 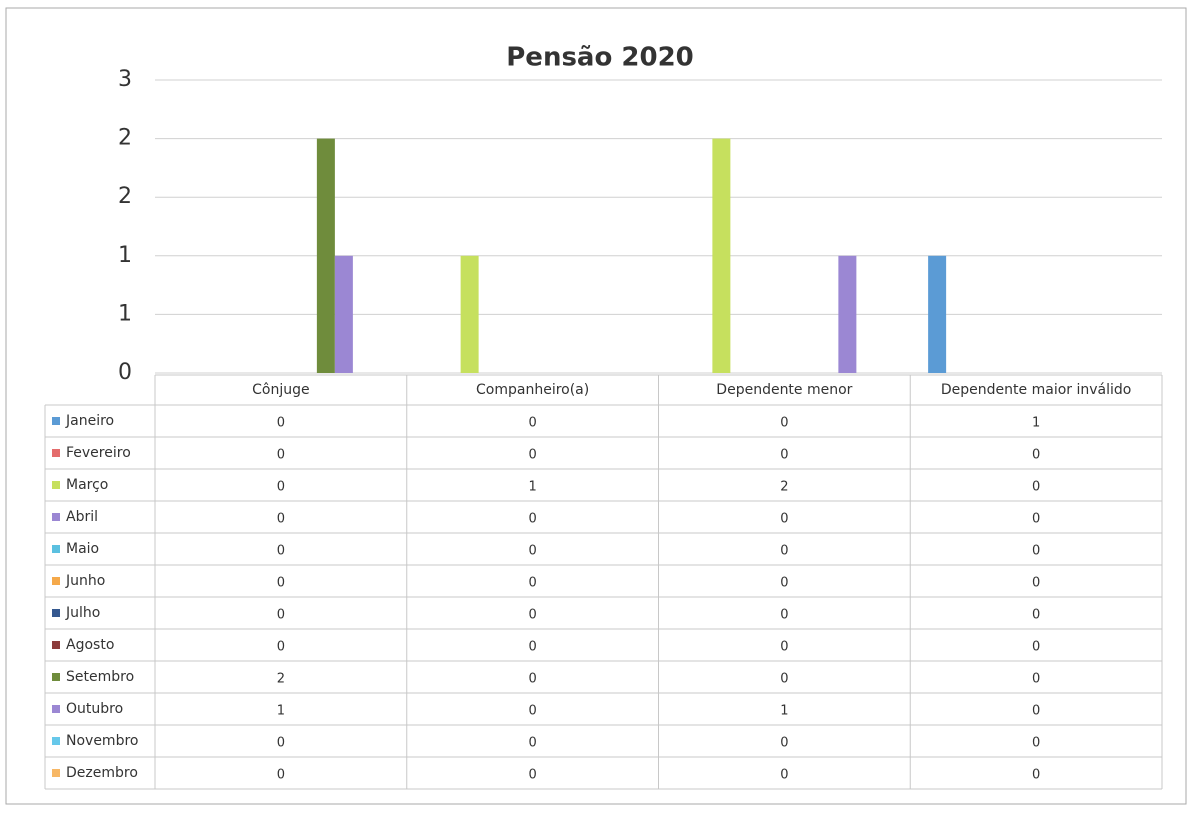 What do you see at coordinates (82, 613) in the screenshot?
I see `legend-label: Julho` at bounding box center [82, 613].